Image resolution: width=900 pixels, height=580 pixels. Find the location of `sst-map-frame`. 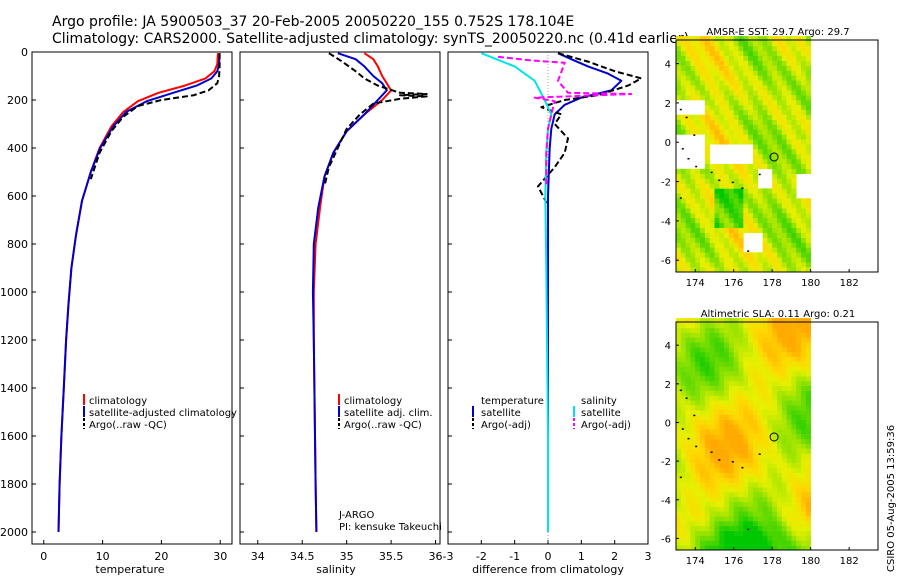

sst-map-frame is located at coordinates (777, 156).